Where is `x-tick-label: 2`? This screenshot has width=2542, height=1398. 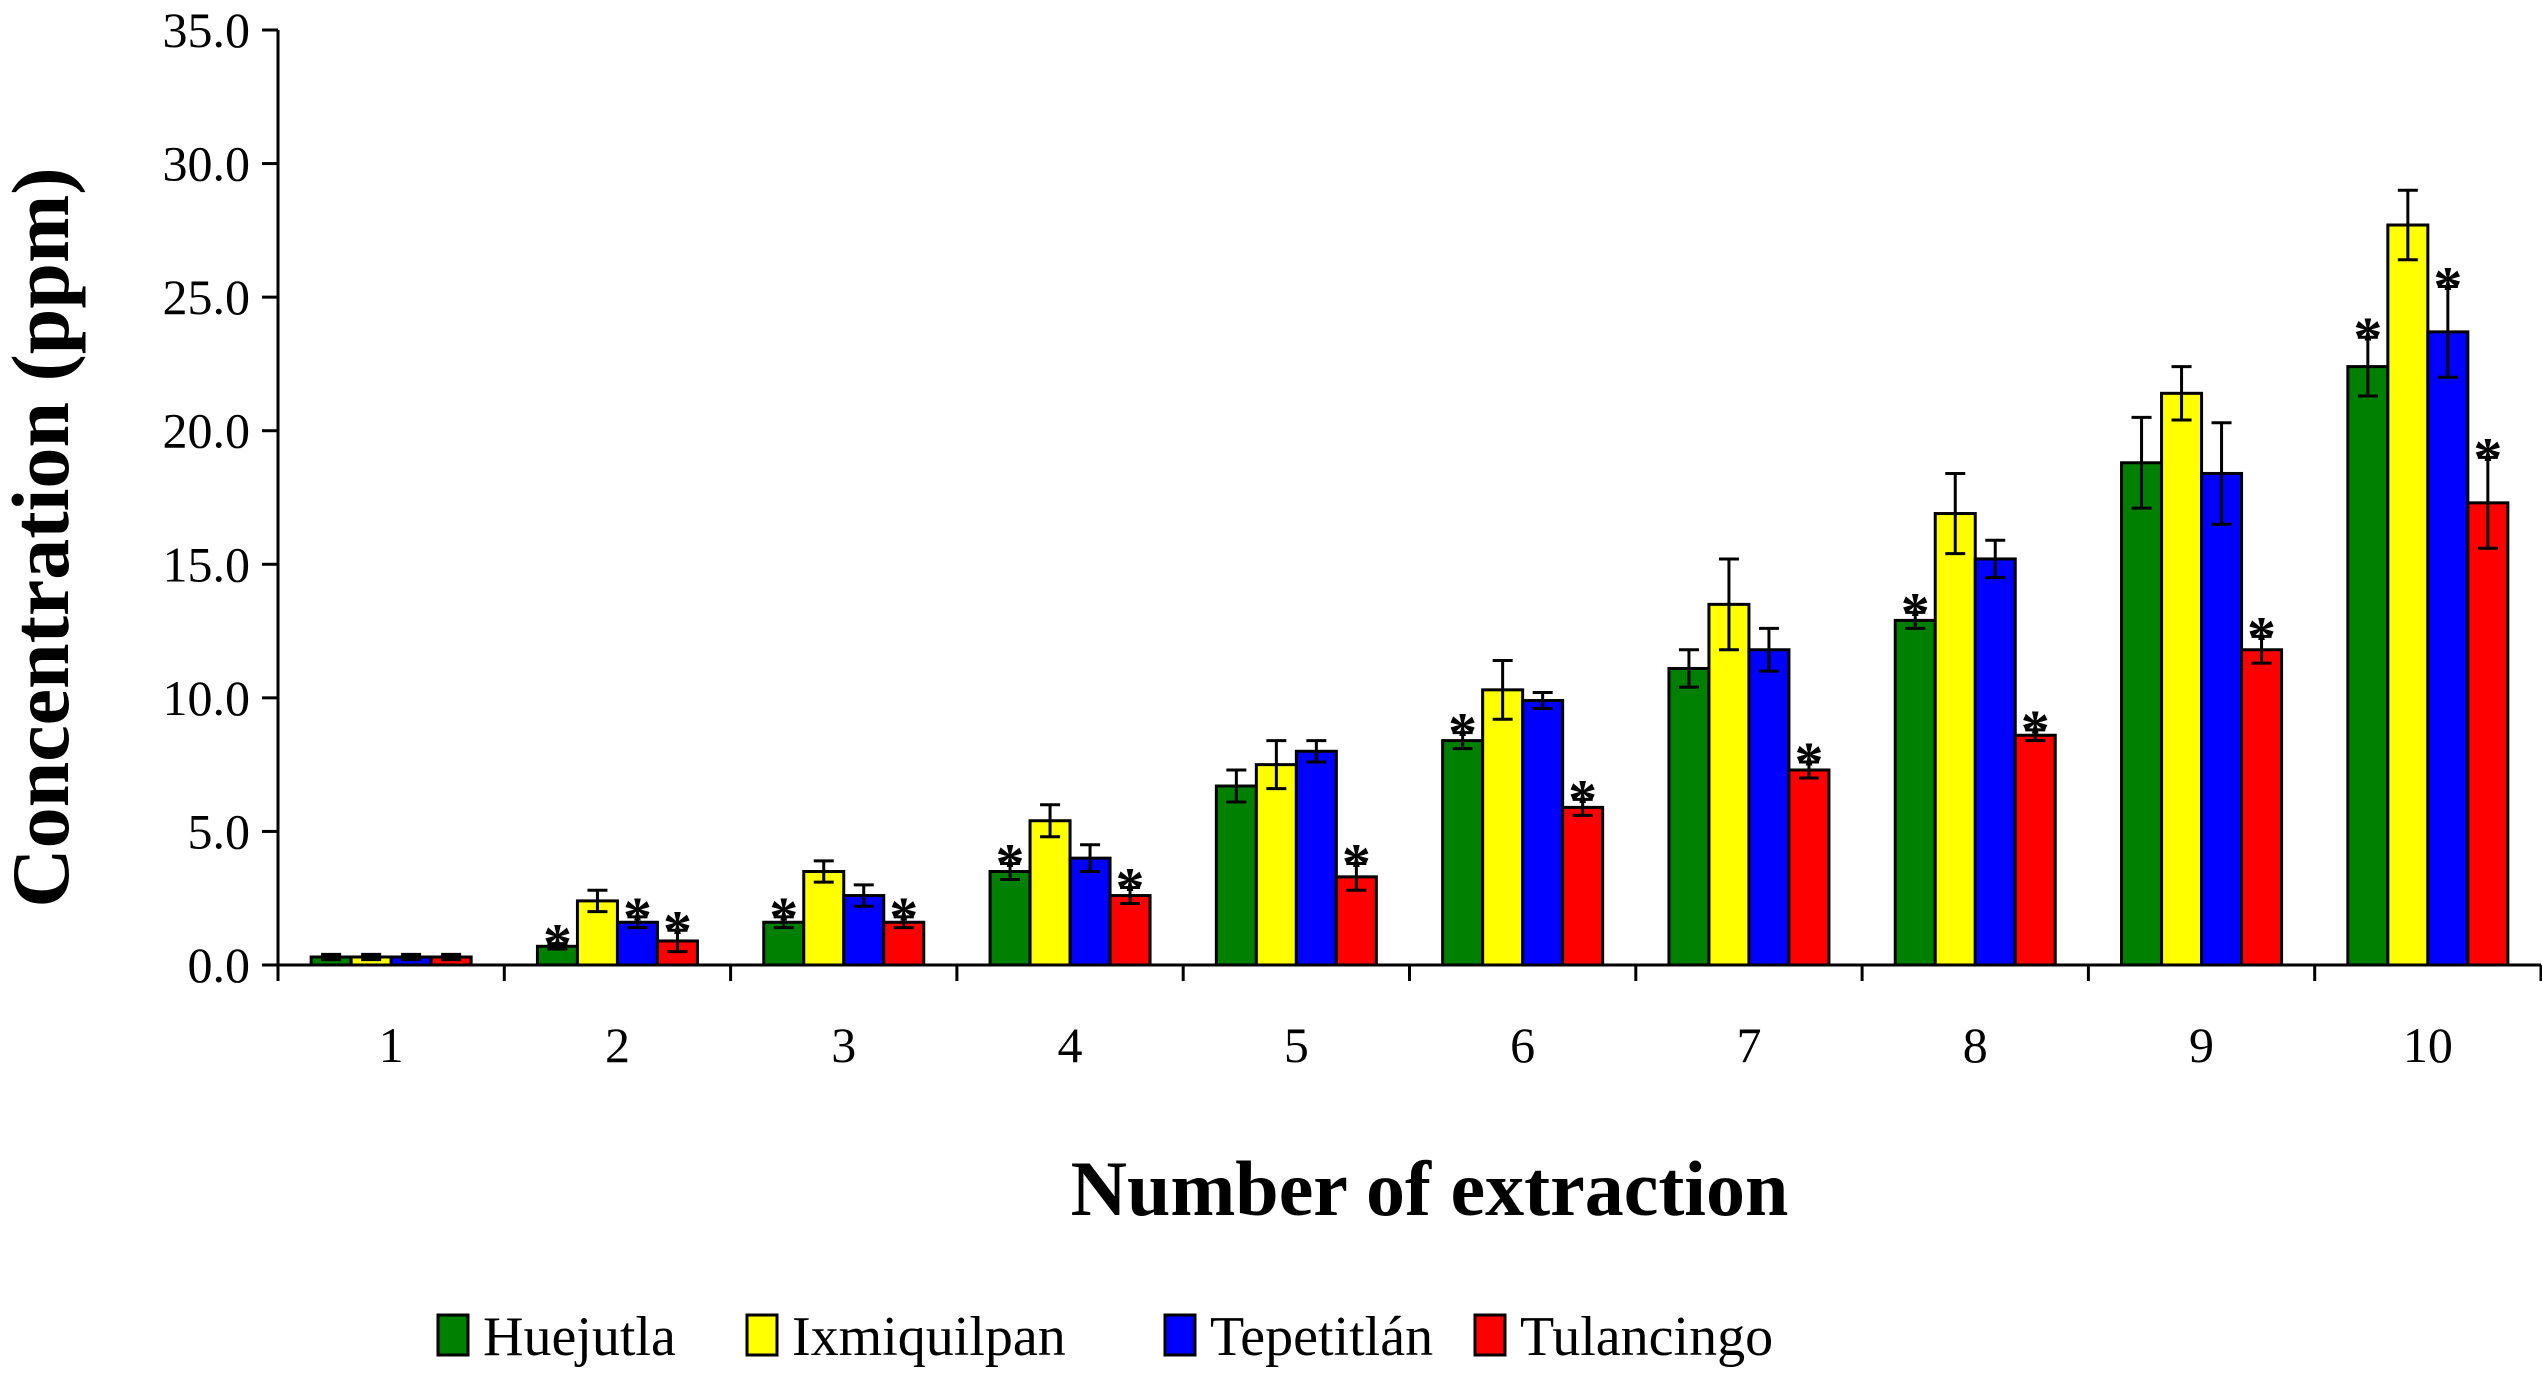
x-tick-label: 2 is located at coordinates (617, 1045).